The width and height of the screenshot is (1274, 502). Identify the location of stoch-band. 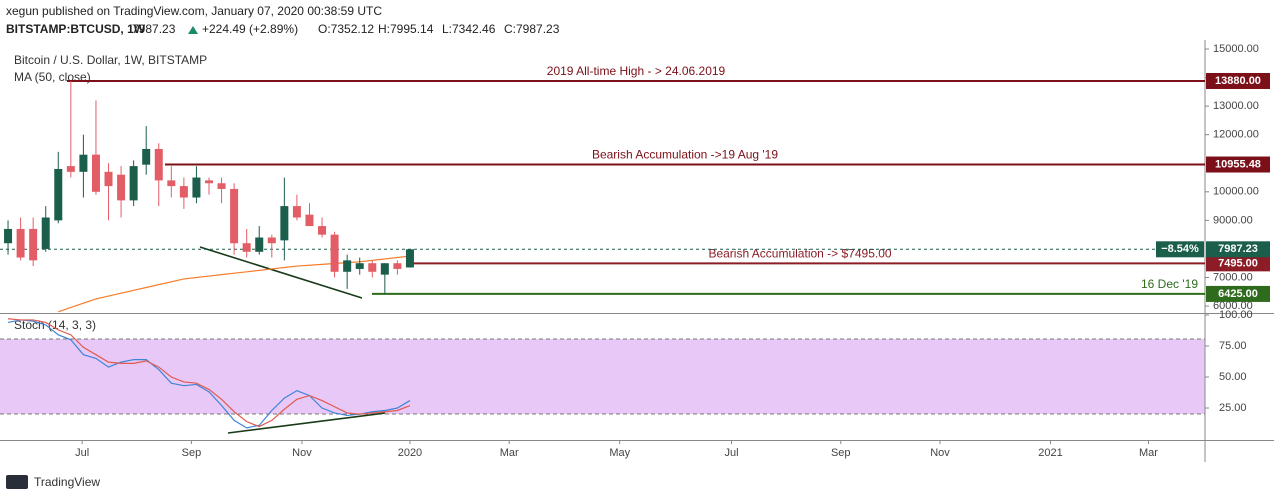
(602, 376).